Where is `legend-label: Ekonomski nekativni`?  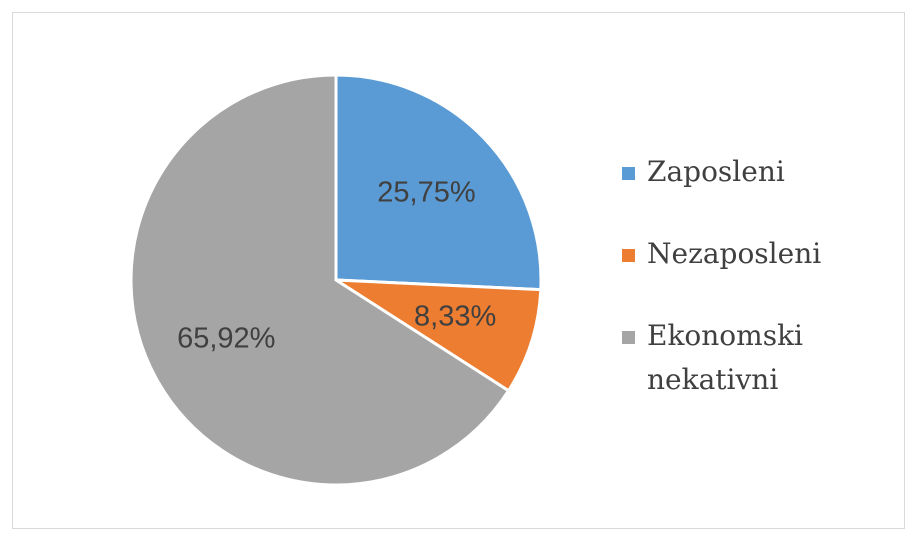 legend-label: Ekonomski nekativni is located at coordinates (725, 357).